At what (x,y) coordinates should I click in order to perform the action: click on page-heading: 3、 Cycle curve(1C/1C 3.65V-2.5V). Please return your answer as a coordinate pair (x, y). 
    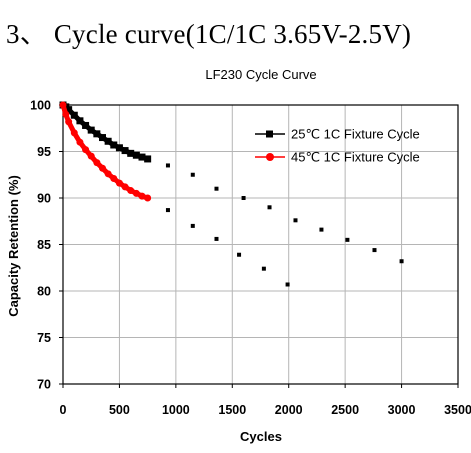
    Looking at the image, I should click on (209, 34).